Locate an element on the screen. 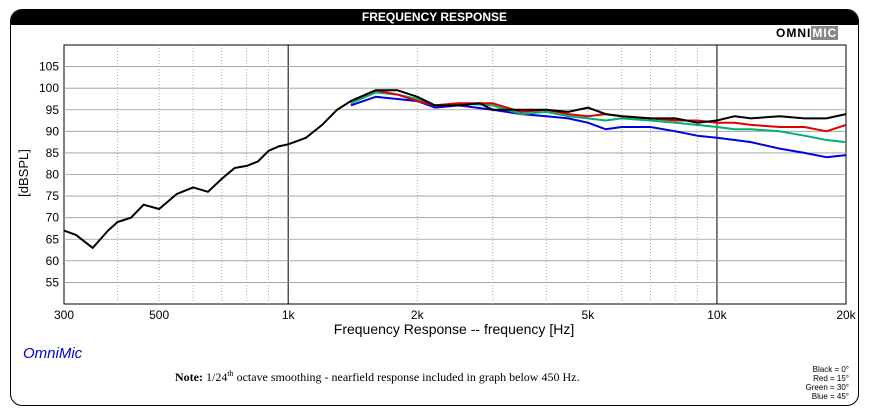  x-tick-label: 10k is located at coordinates (717, 315).